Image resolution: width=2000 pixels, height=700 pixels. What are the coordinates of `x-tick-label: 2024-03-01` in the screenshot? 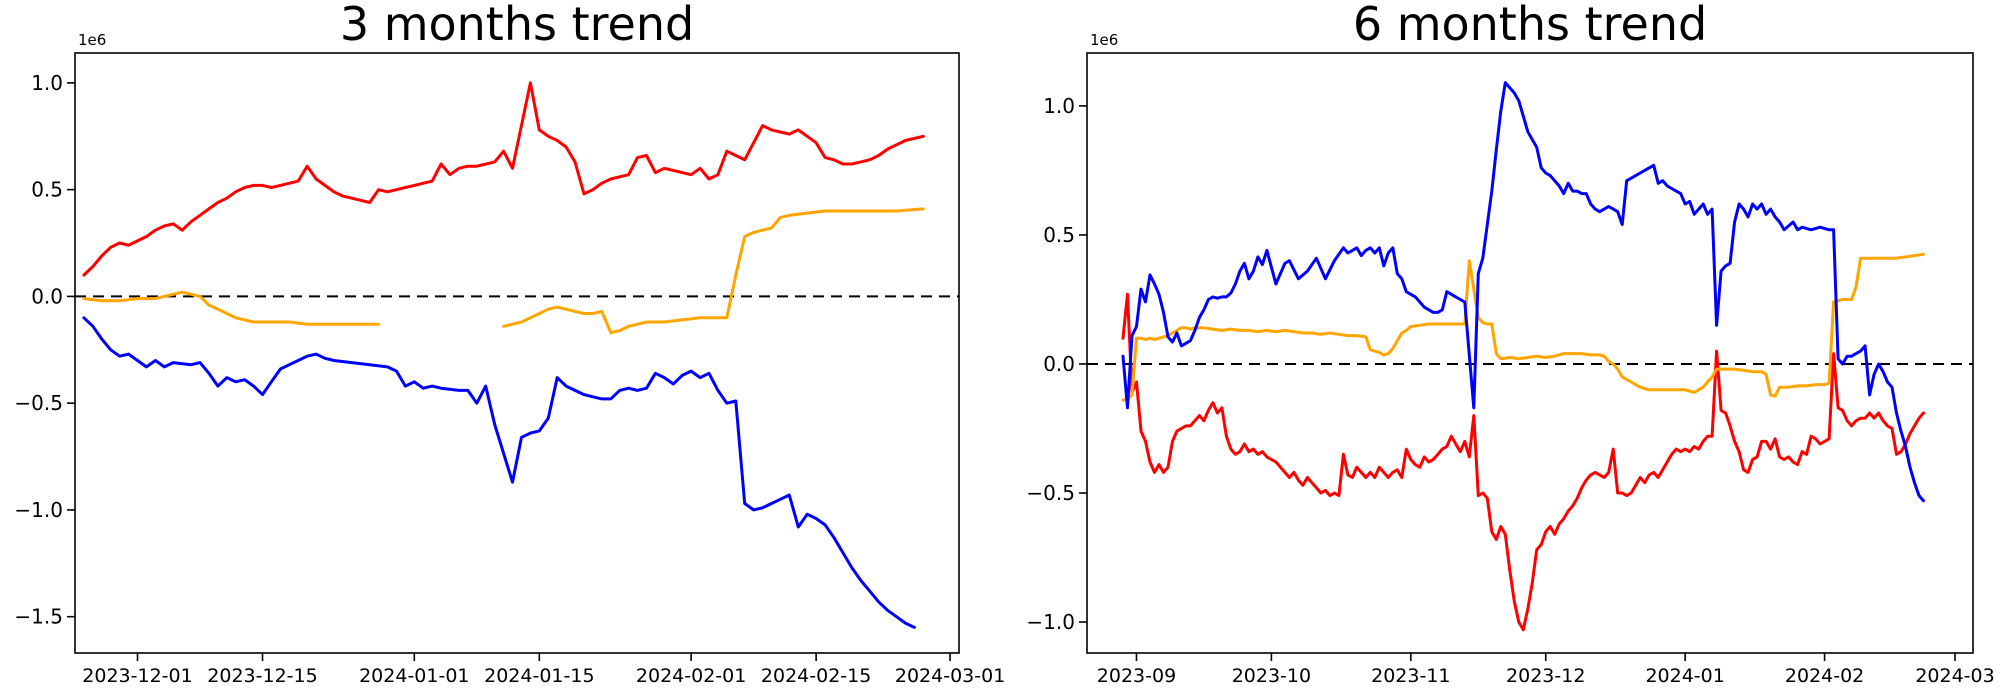 It's located at (950, 676).